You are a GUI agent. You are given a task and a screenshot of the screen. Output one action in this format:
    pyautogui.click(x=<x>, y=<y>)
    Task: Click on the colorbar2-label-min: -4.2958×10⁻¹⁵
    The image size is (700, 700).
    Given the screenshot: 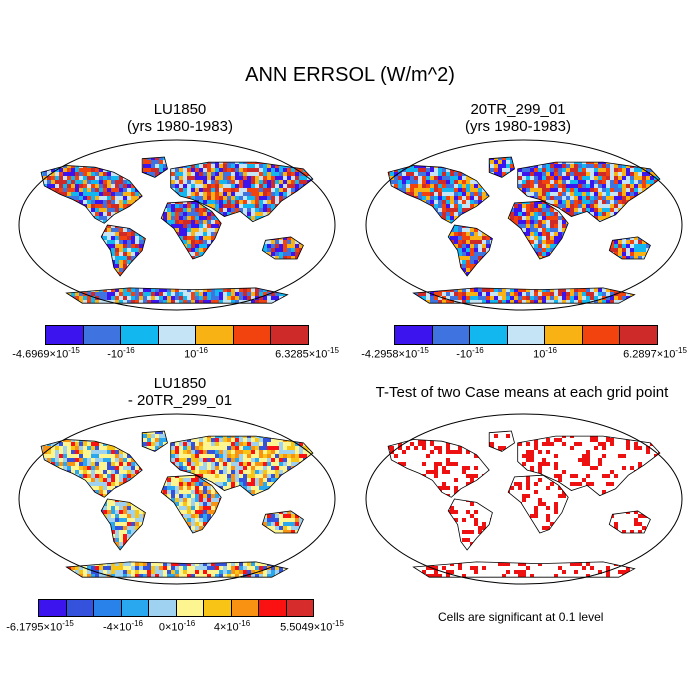 What is the action you would take?
    pyautogui.click(x=395, y=353)
    